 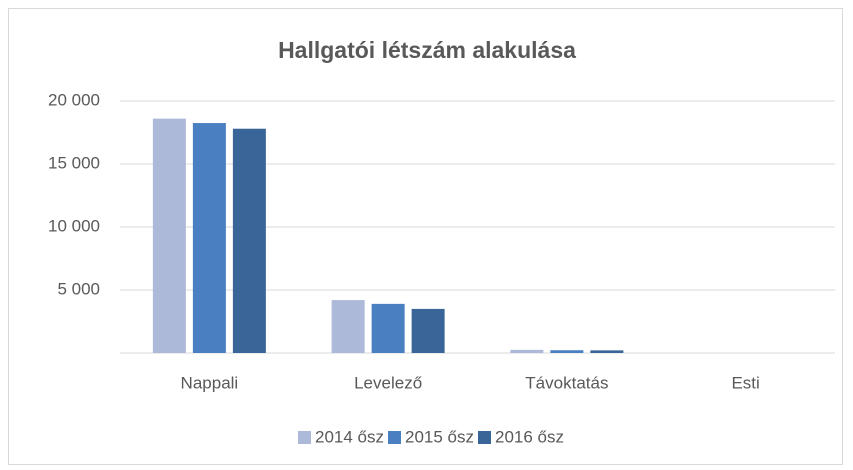 What do you see at coordinates (210, 382) in the screenshot?
I see `x-tick-label: Nappali` at bounding box center [210, 382].